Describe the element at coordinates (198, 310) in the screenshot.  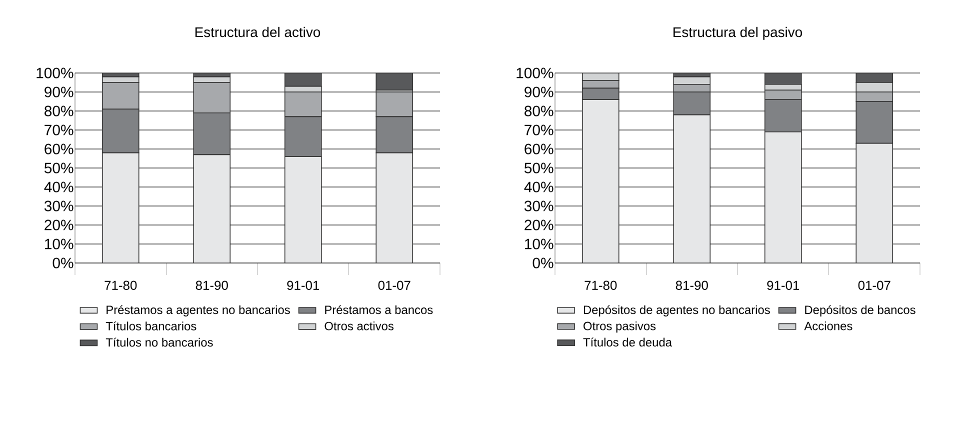
I see `legend-label: Préstamos a agentes no bancarios` at that location.